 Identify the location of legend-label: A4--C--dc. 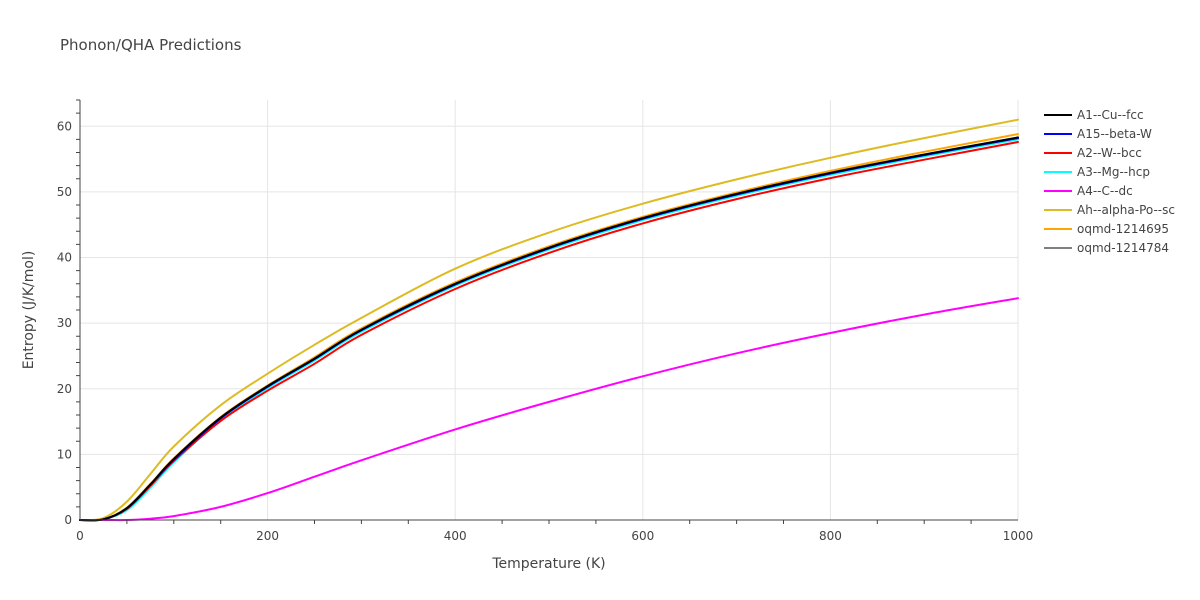
(1105, 191).